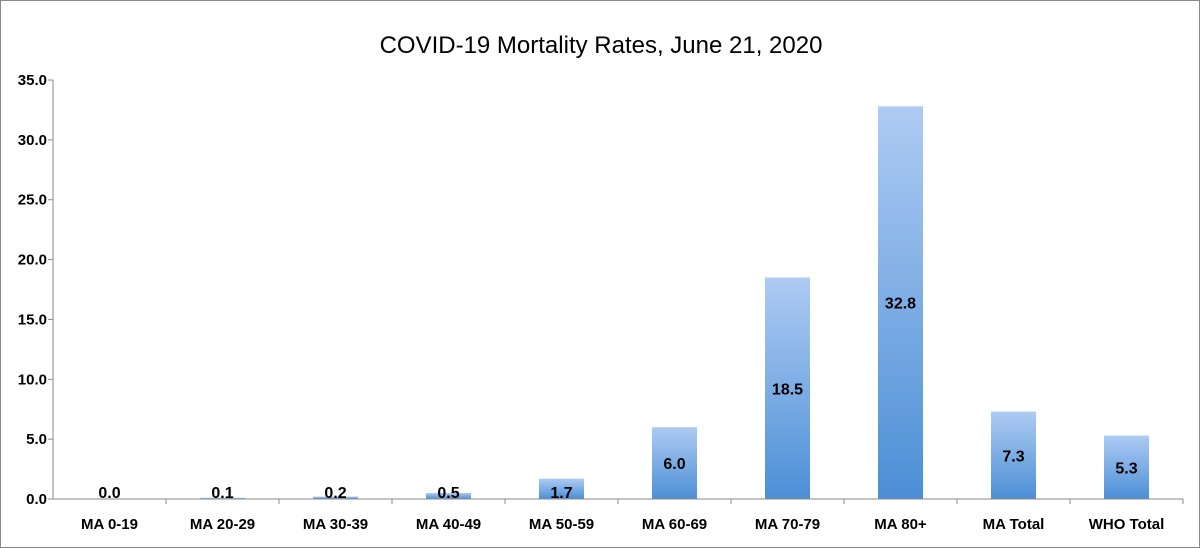  What do you see at coordinates (222, 524) in the screenshot?
I see `x-category-label: MA 20-29` at bounding box center [222, 524].